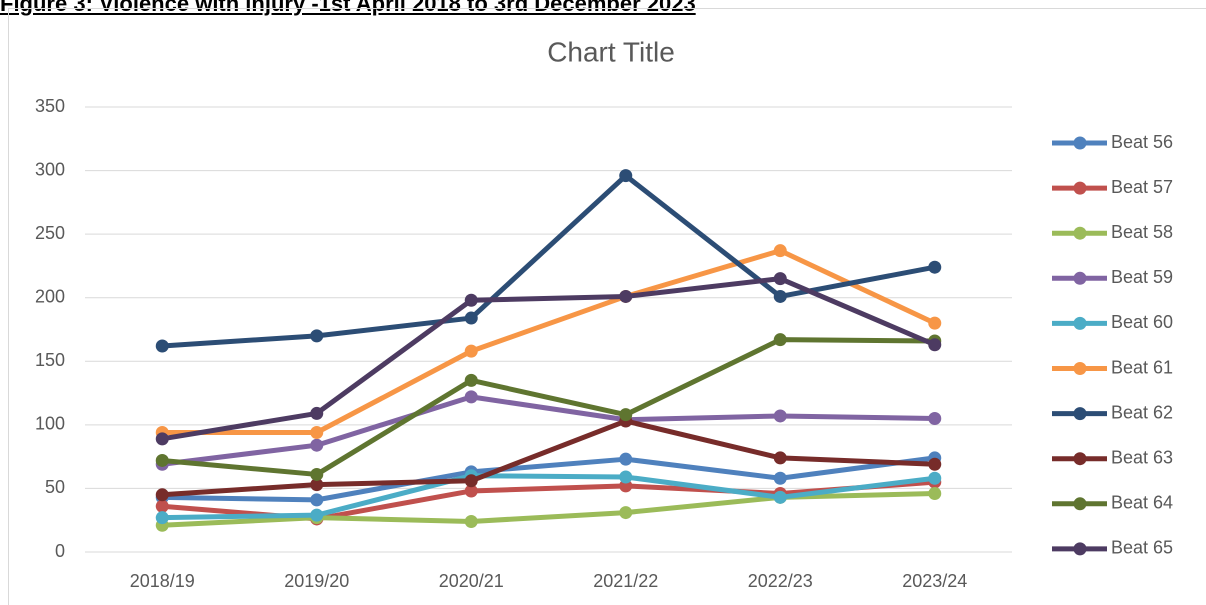 The height and width of the screenshot is (605, 1206). I want to click on legend-label: Beat 63, so click(1142, 457).